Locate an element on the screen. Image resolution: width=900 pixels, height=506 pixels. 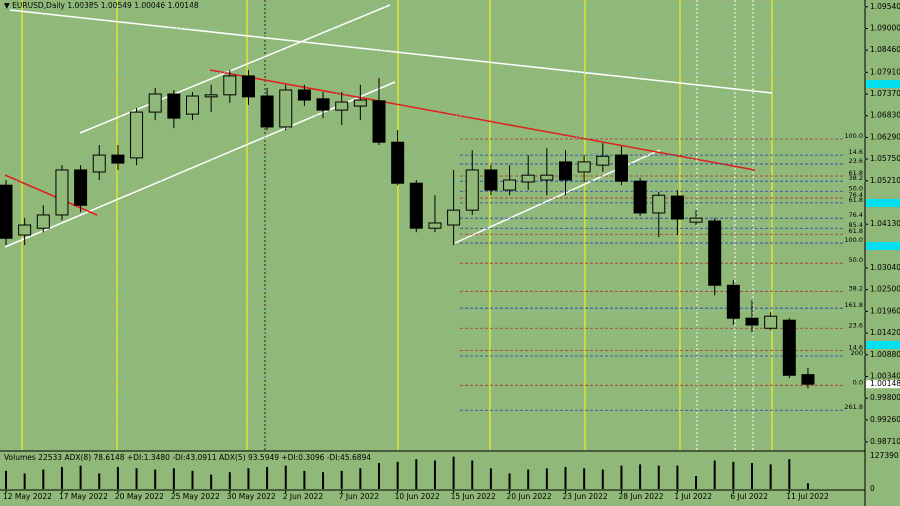
last-price-box is located at coordinates (883, 384).